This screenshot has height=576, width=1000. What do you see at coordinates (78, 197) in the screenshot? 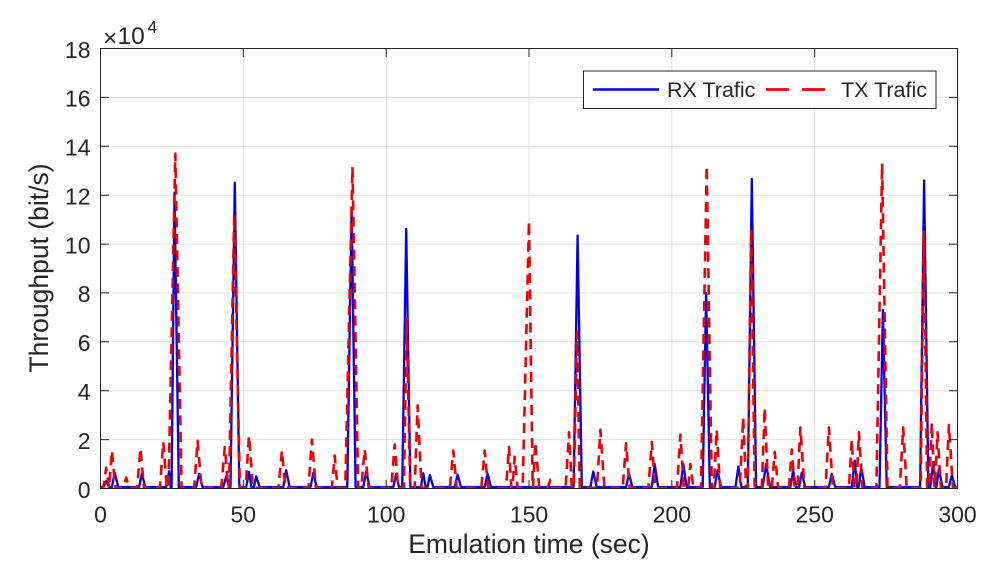
I see `svg-text: 12` at bounding box center [78, 197].